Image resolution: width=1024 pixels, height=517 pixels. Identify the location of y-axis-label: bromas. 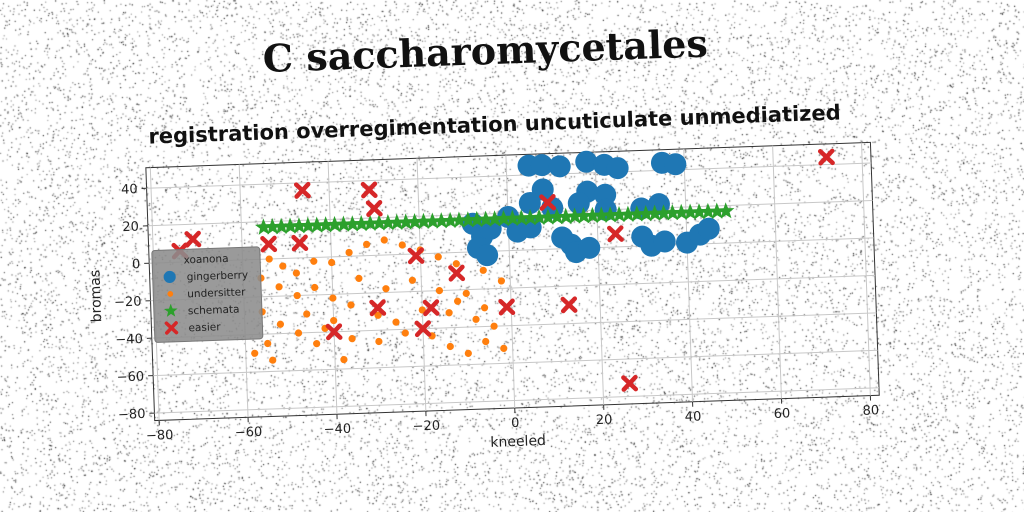
(96, 296).